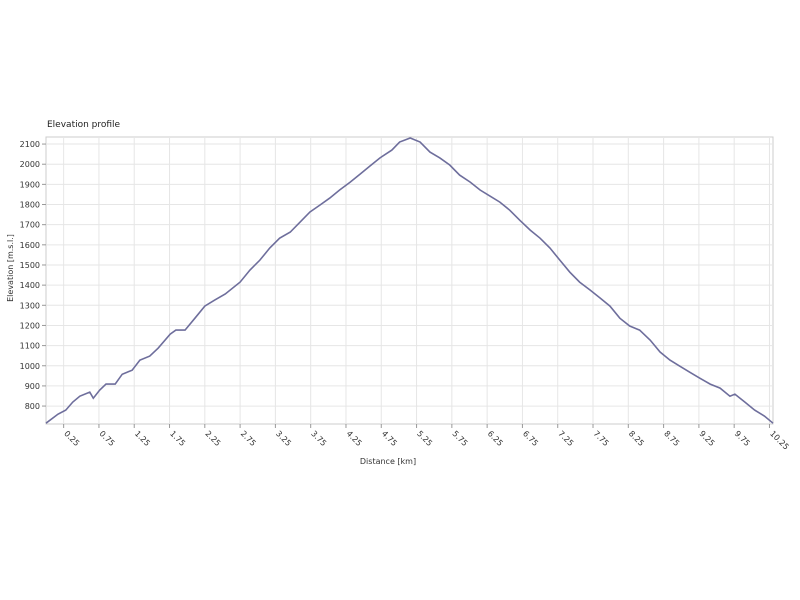 The width and height of the screenshot is (800, 600). What do you see at coordinates (30, 205) in the screenshot?
I see `y-tick-label: 1800` at bounding box center [30, 205].